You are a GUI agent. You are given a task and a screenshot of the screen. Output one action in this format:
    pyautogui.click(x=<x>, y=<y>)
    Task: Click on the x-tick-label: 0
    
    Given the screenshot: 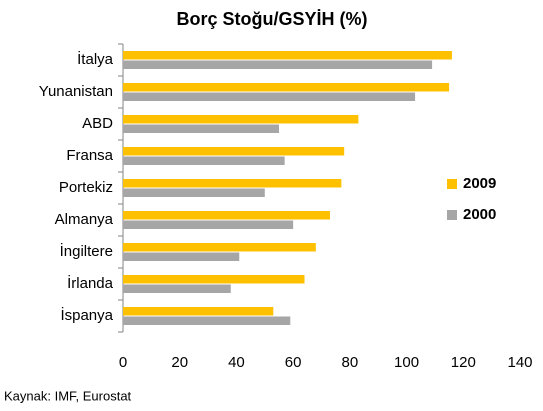 What is the action you would take?
    pyautogui.click(x=123, y=362)
    